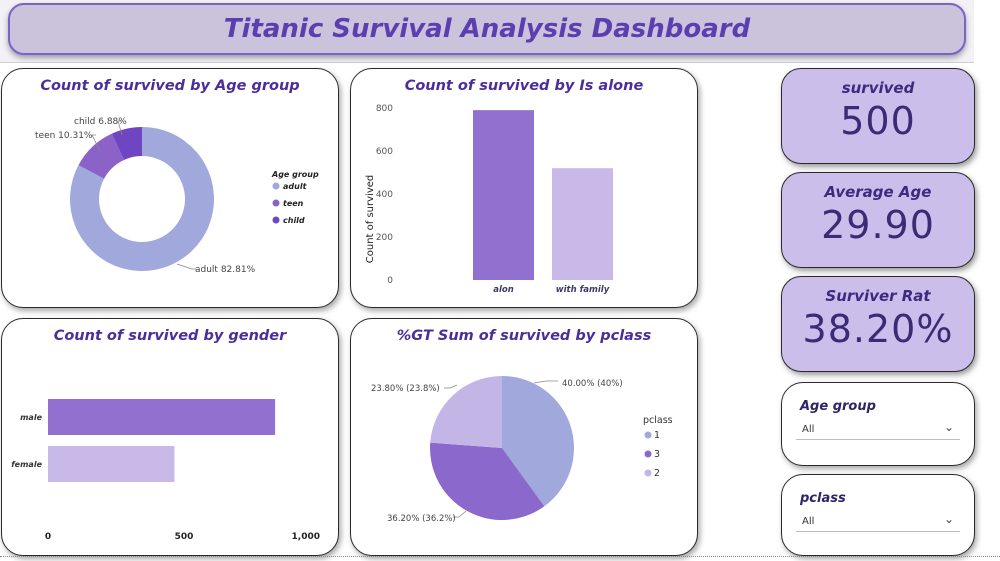 This screenshot has height=561, width=1000. I want to click on legend-marker-teen, so click(276, 203).